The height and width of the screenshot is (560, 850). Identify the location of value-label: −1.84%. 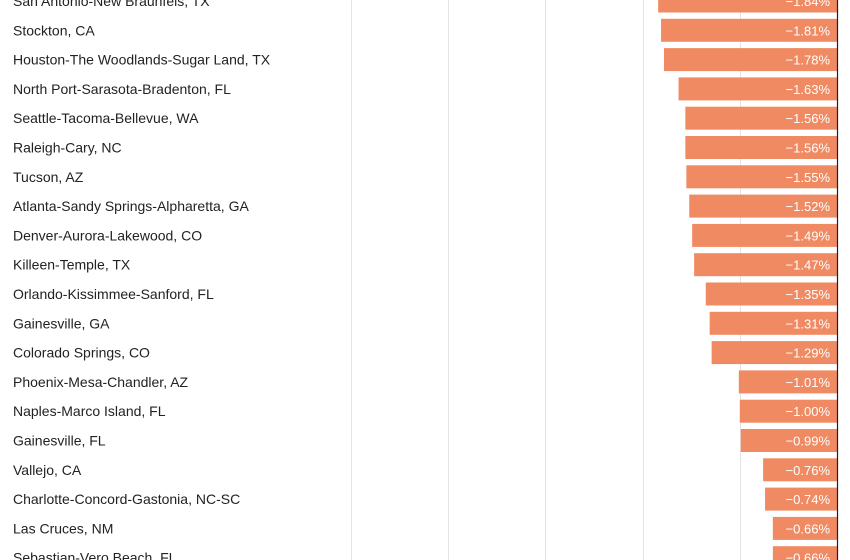
(808, 4).